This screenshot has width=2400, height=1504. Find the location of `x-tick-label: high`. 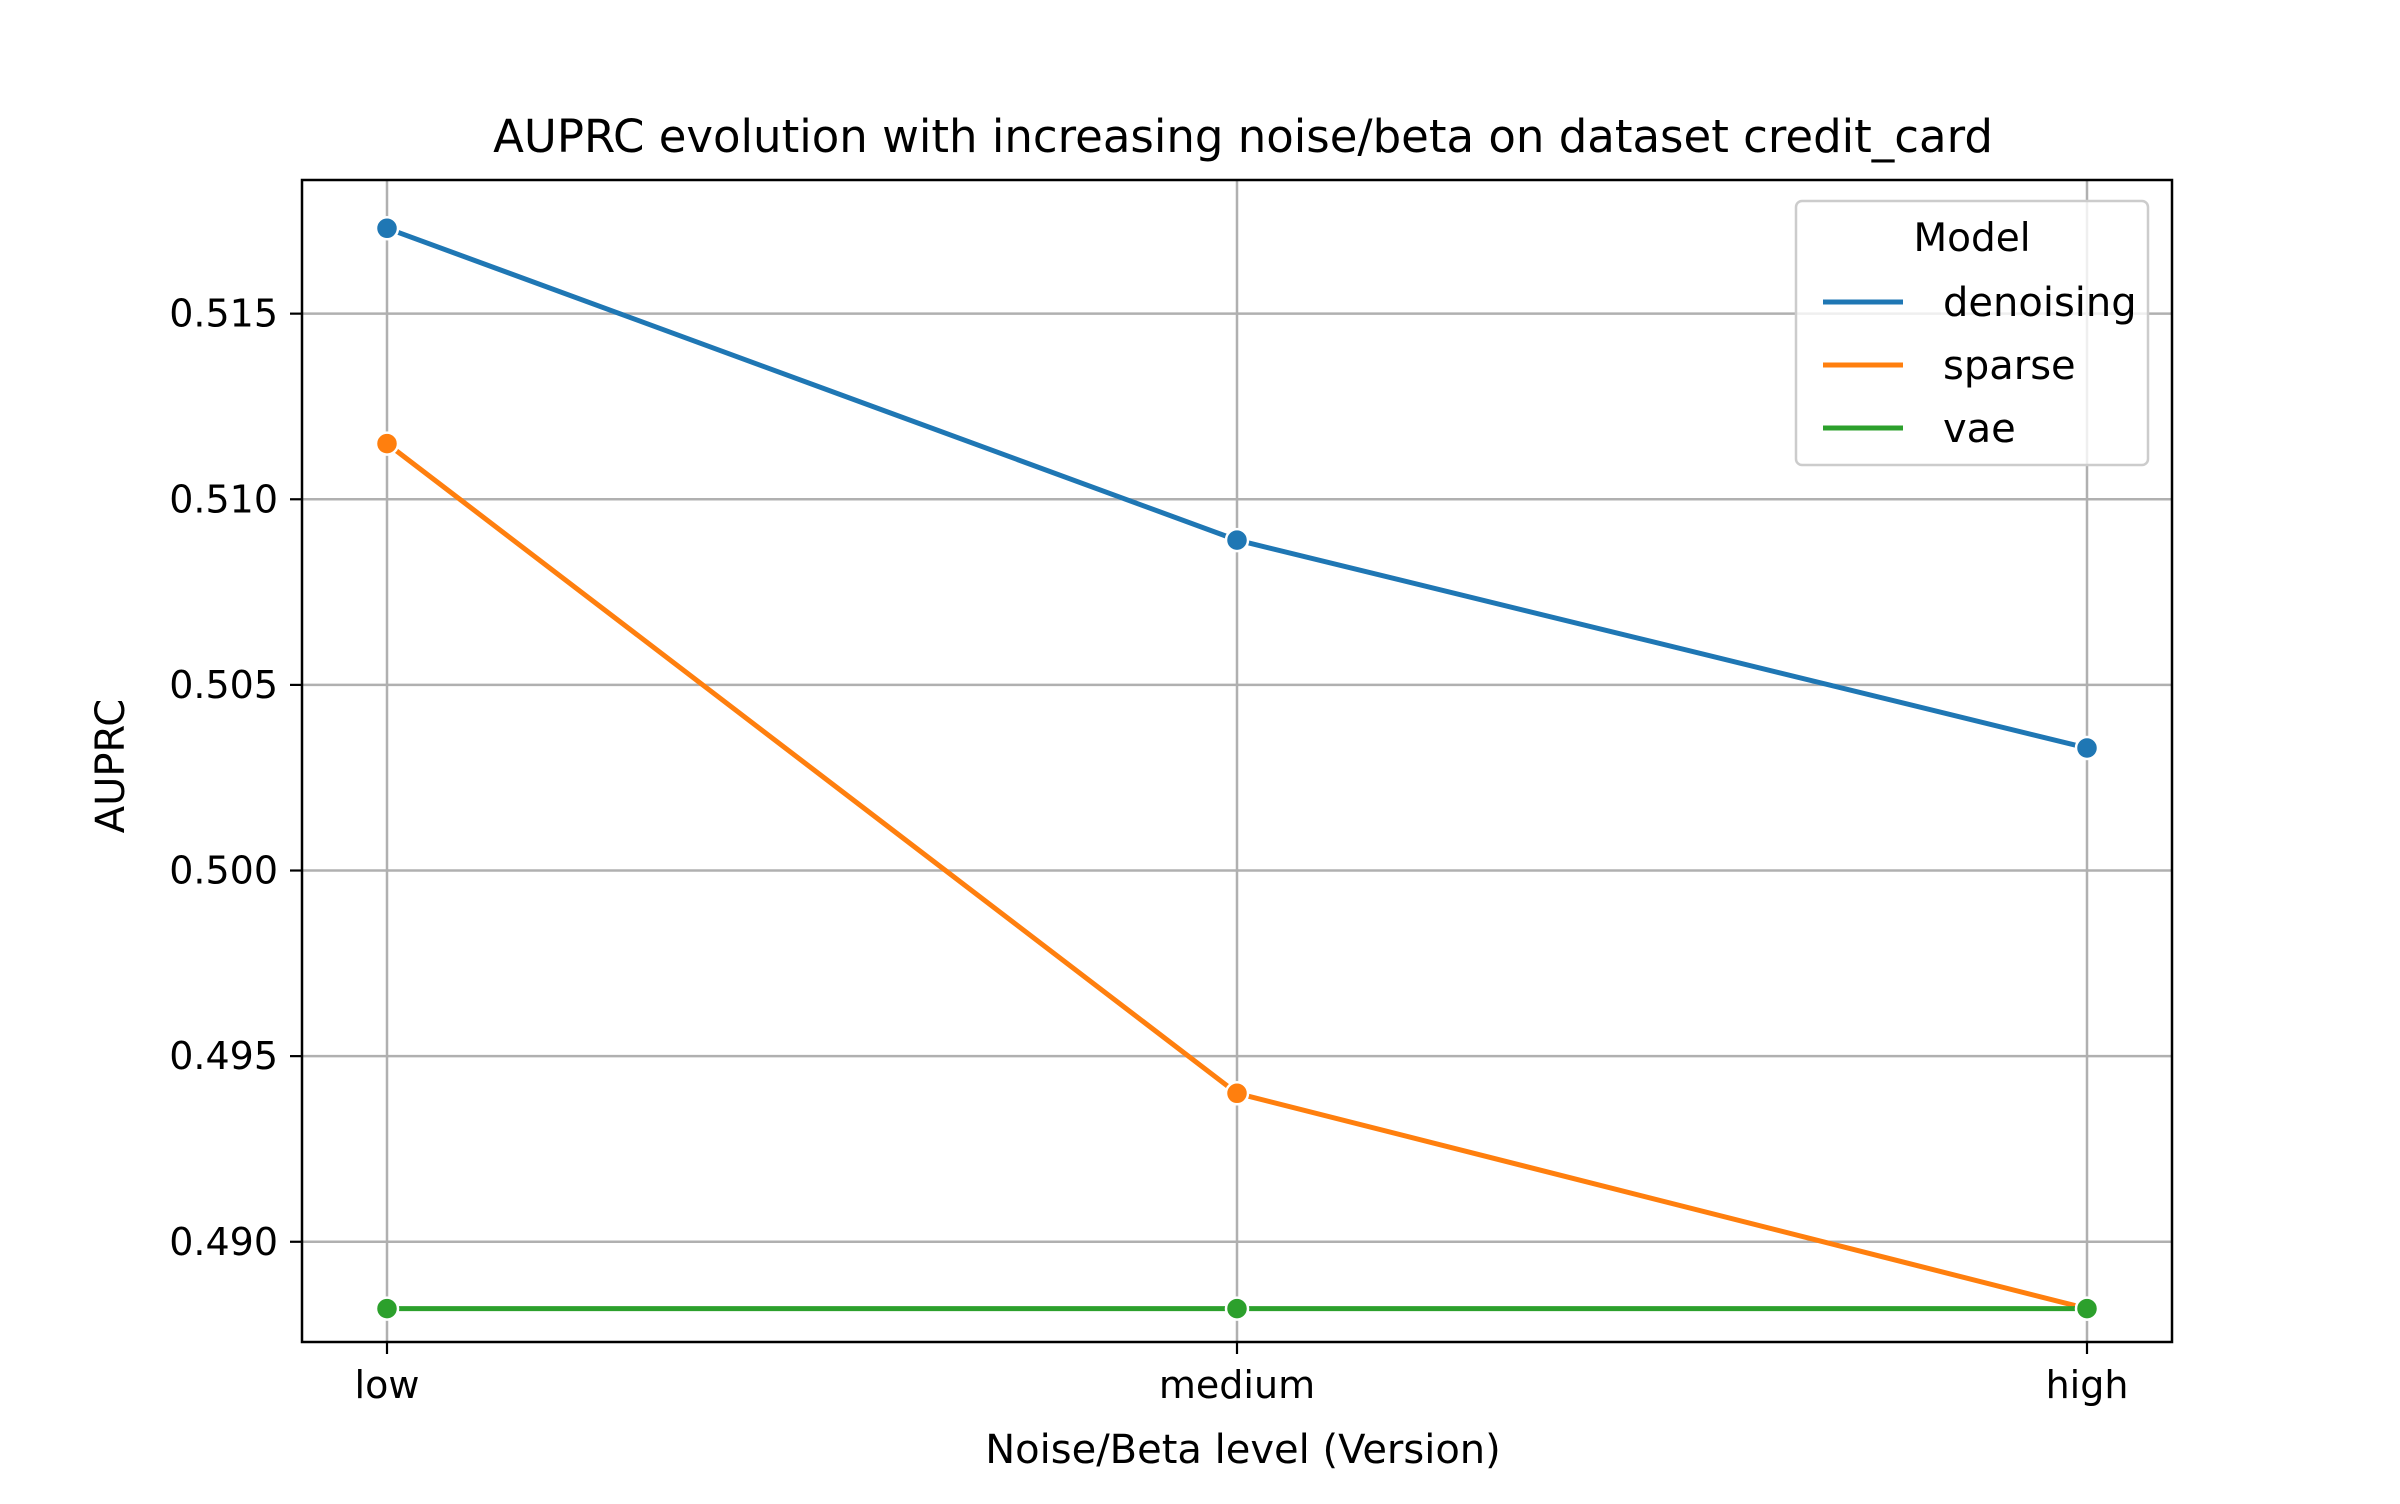

x-tick-label: high is located at coordinates (2087, 1385).